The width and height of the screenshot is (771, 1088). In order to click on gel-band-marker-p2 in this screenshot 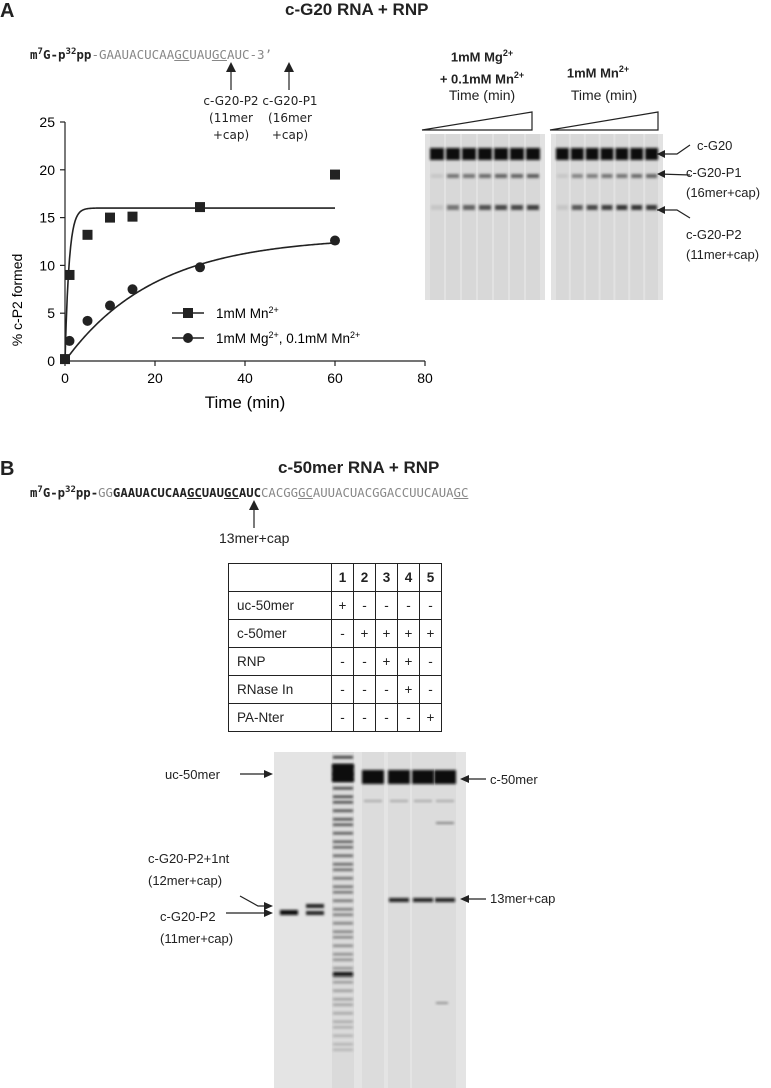, I will do `click(289, 912)`.